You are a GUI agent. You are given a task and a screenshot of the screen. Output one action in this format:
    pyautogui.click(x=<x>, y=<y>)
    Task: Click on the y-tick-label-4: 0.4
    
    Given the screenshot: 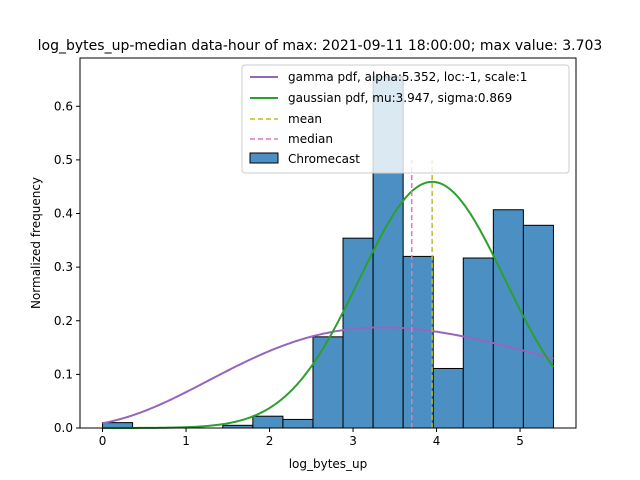 What is the action you would take?
    pyautogui.click(x=63, y=214)
    